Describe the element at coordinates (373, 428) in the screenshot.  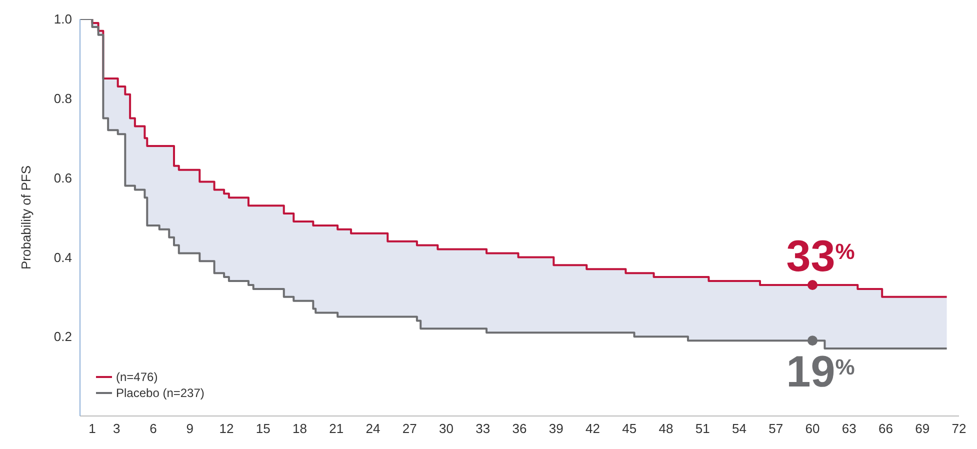
I see `x-tick-label: 24` at that location.